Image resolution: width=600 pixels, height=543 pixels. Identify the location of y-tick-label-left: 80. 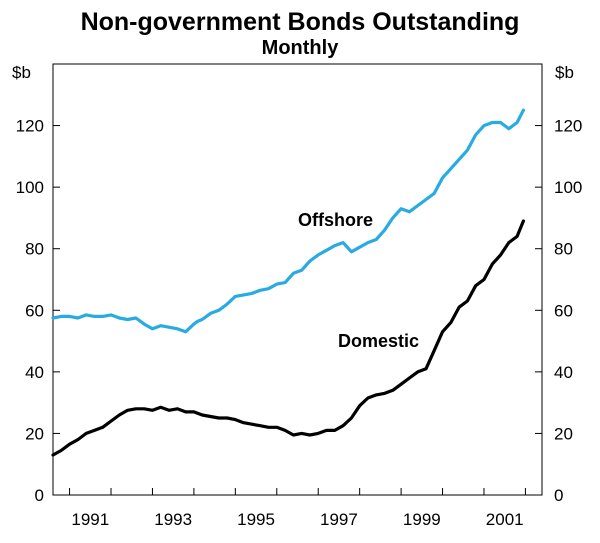
(34, 249).